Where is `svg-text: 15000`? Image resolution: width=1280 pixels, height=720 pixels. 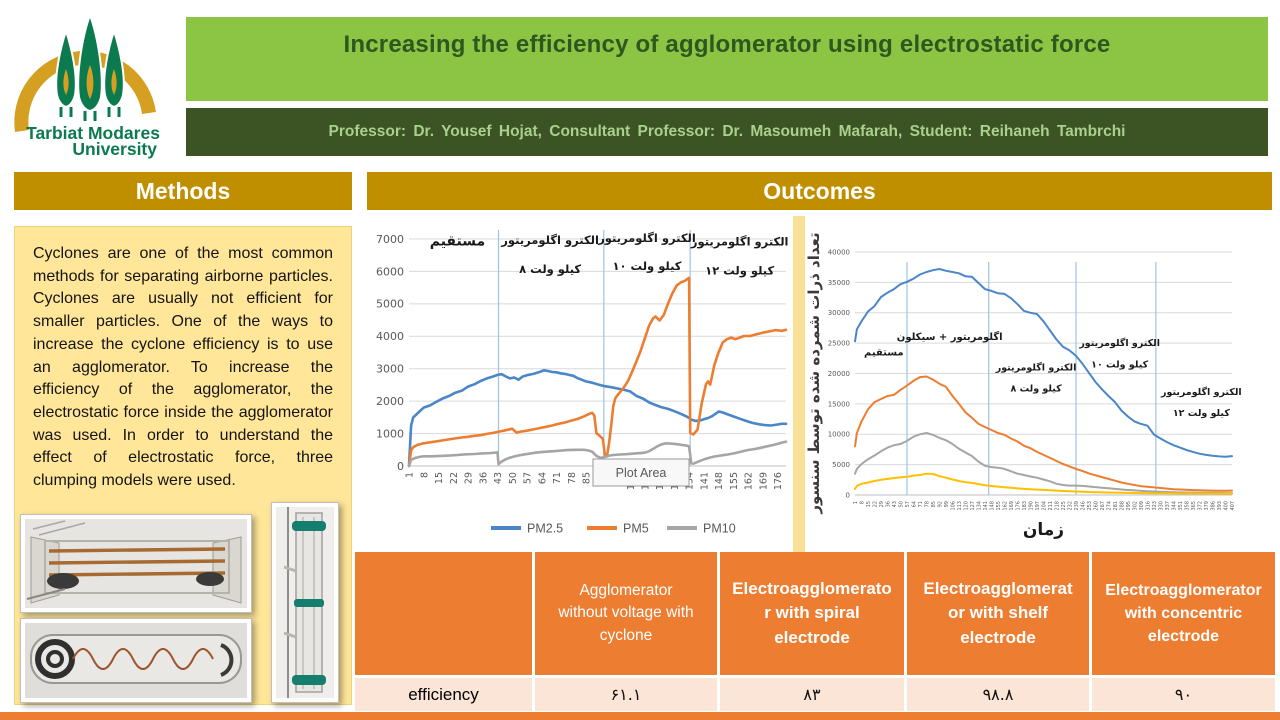
svg-text: 15000 is located at coordinates (839, 404).